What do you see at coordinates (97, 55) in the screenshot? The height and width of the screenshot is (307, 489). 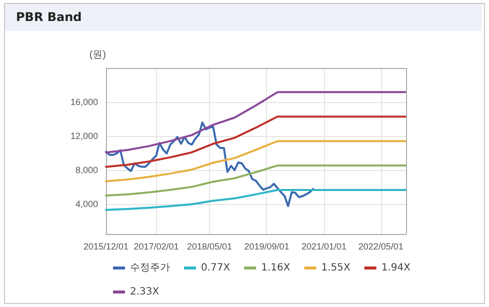 I see `y-axis-title: (원)` at bounding box center [97, 55].